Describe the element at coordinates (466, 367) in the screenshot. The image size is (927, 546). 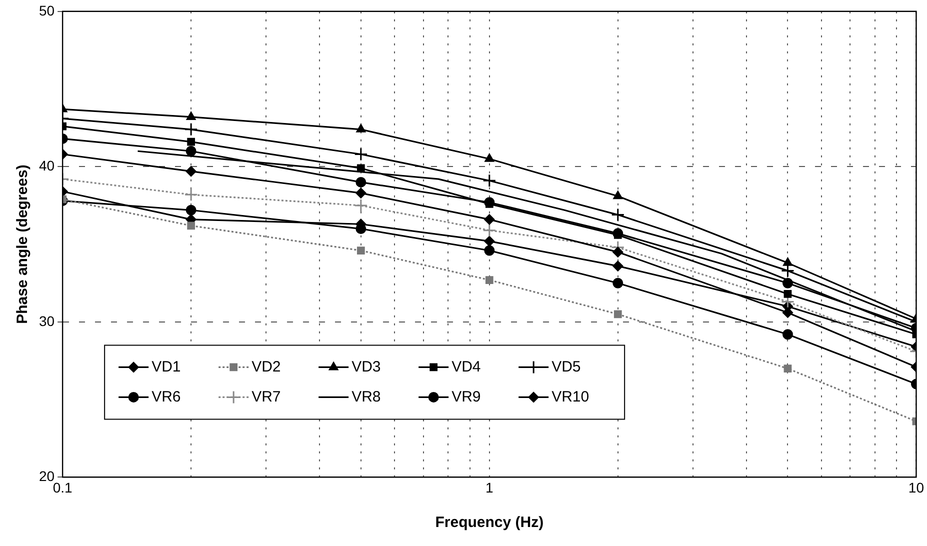
I see `legend-label: VD4` at that location.